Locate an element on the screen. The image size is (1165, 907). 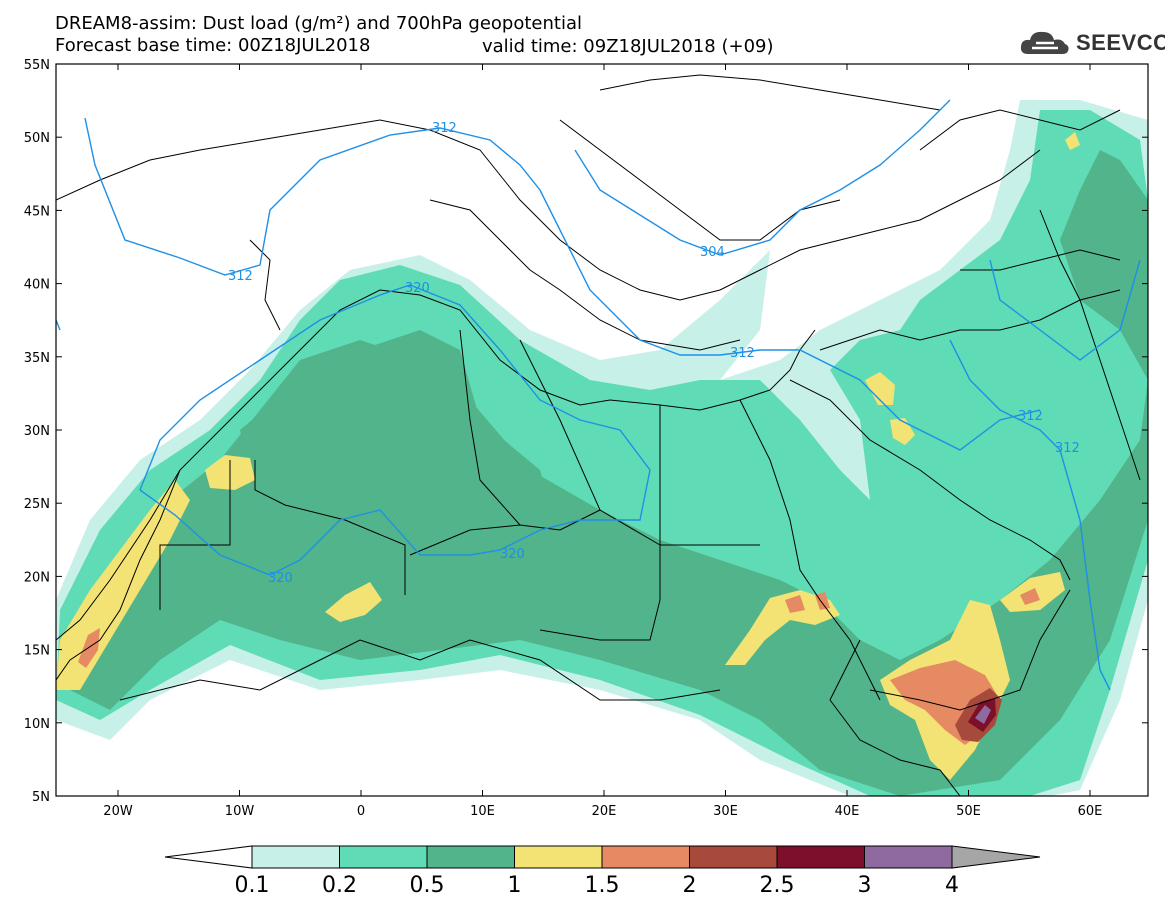
forecast-base-time: Forecast base time: 00Z18JUL2018 is located at coordinates (213, 45).